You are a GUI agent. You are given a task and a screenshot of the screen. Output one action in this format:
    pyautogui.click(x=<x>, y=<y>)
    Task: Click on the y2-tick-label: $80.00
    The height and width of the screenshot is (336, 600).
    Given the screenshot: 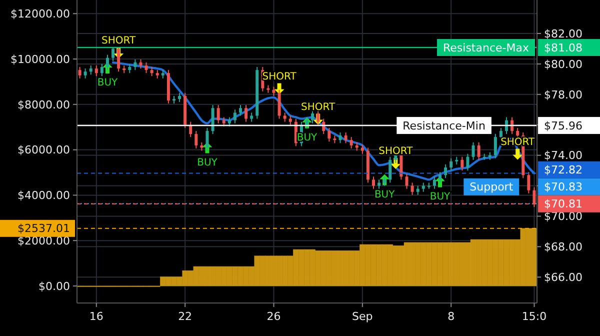 What is the action you would take?
    pyautogui.click(x=563, y=64)
    